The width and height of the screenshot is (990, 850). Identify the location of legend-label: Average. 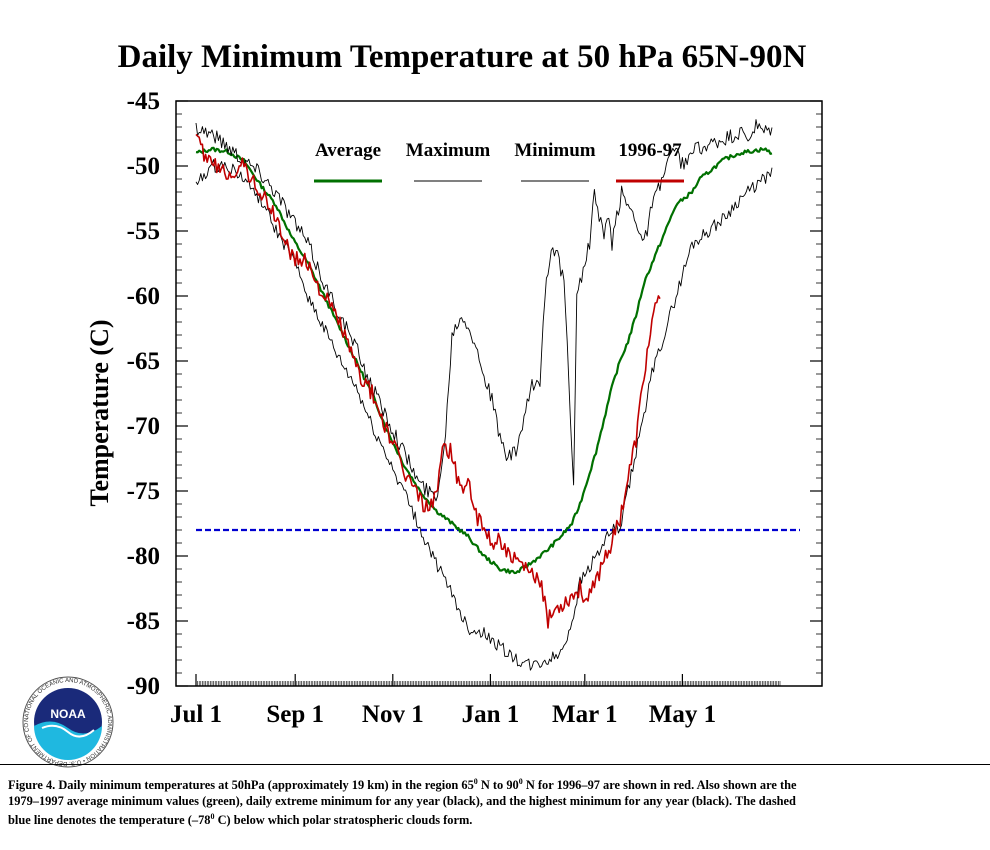
(348, 150).